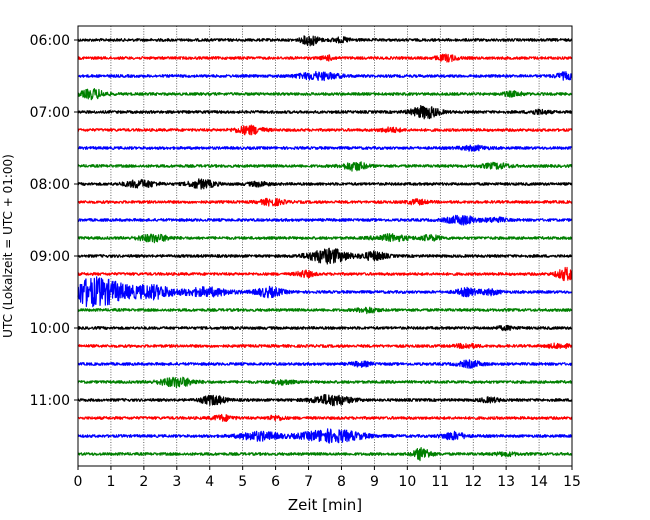  Describe the element at coordinates (176, 482) in the screenshot. I see `x-tick-label: 3` at that location.